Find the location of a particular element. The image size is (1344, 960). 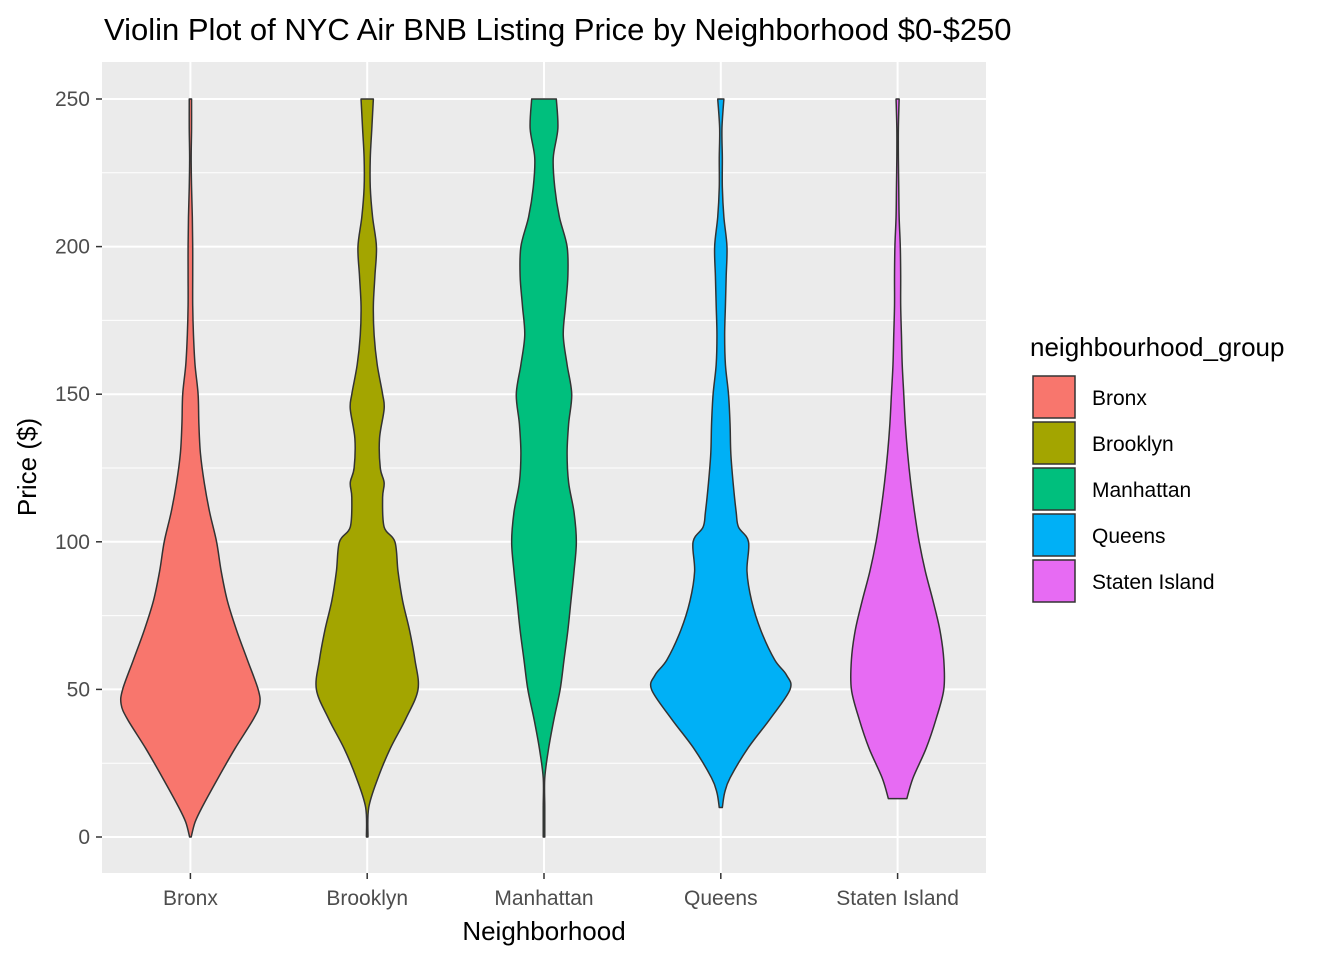

y-axis-title: Price ($) is located at coordinates (27, 467).